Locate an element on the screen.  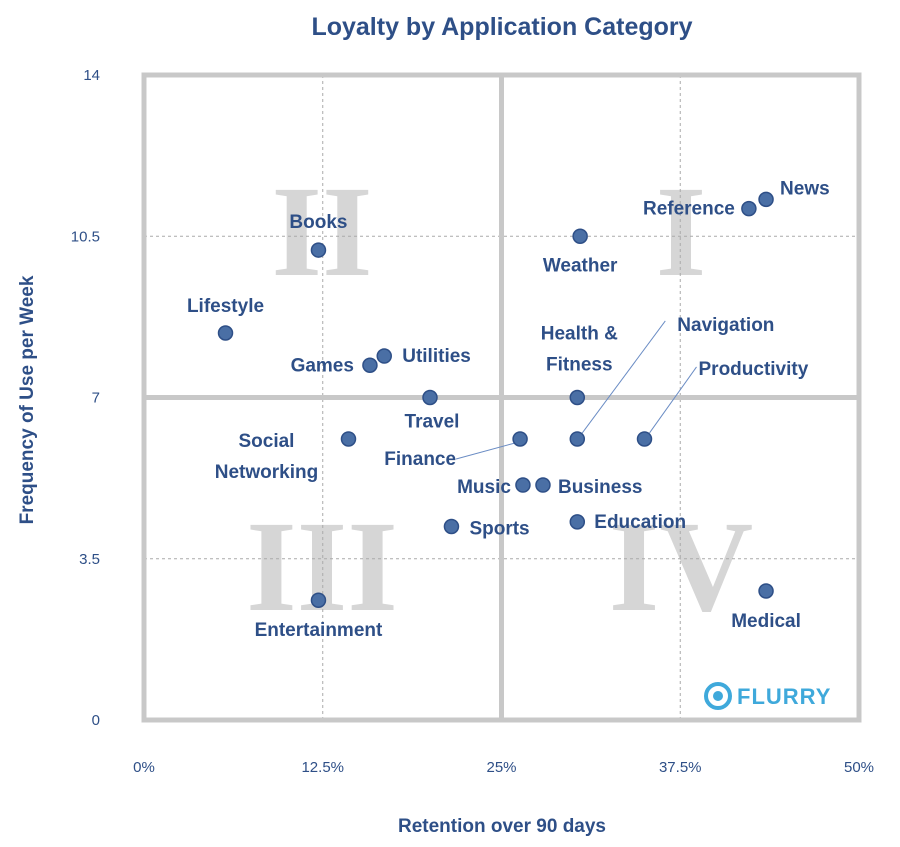
x-tick-label: 25% is located at coordinates (501, 767).